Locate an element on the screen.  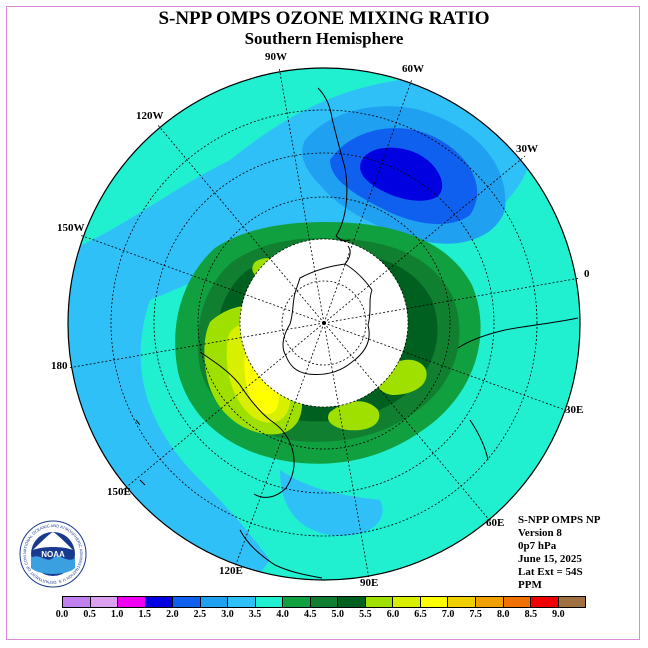
colorbar-tick-label: 7.5 is located at coordinates (475, 614).